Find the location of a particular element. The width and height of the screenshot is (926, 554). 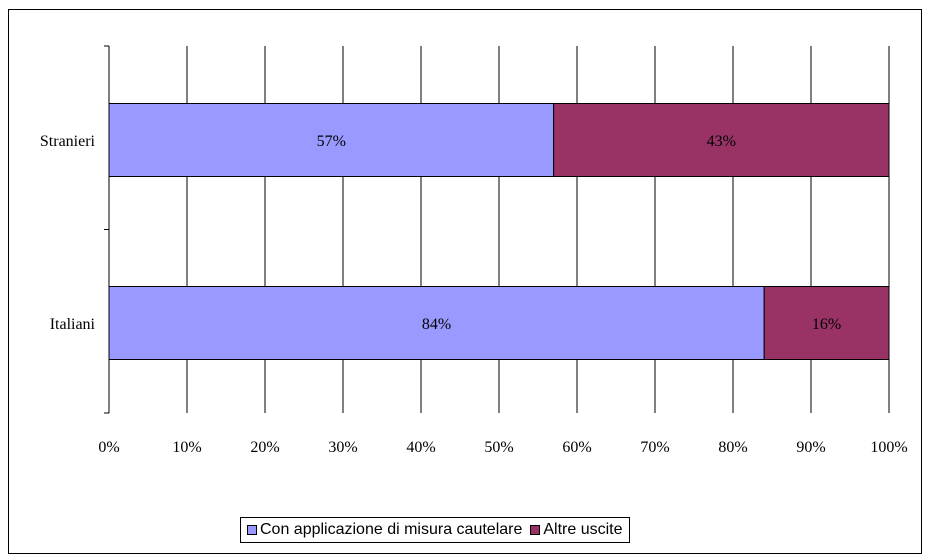

legend-item-series-0: Con applicazione di misura cautelare is located at coordinates (384, 530).